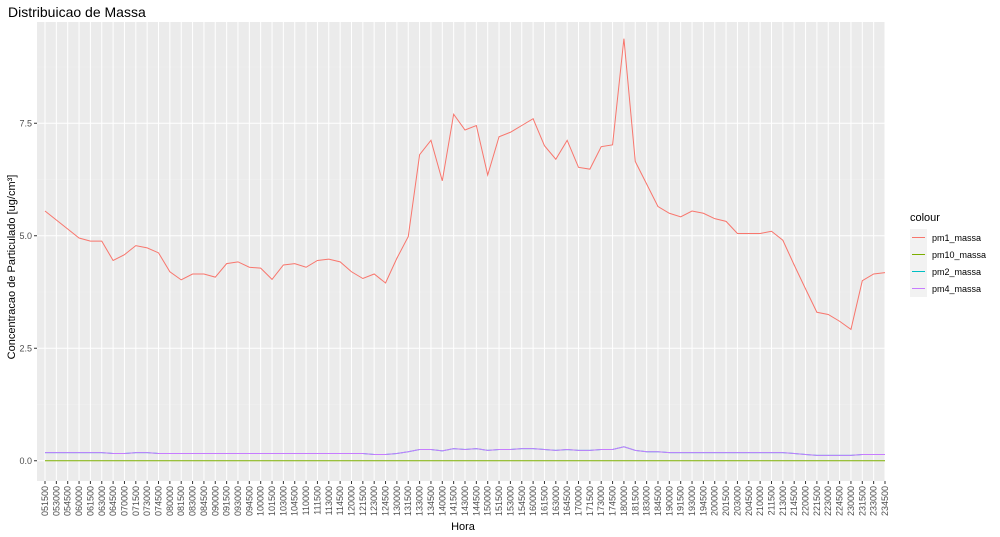 This screenshot has height=537, width=1000. Describe the element at coordinates (238, 501) in the screenshot. I see `x-tick-label: 093000` at that location.